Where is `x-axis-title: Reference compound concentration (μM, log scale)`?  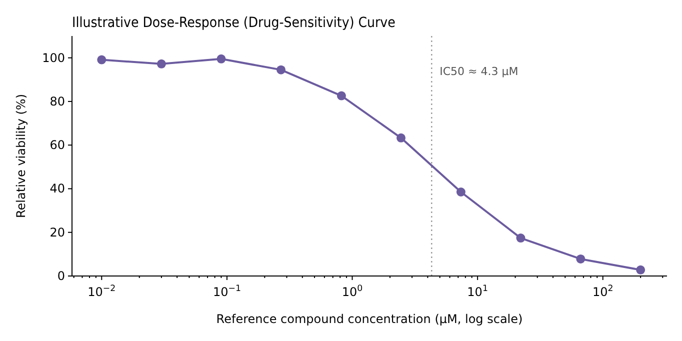
x-axis-title: Reference compound concentration (μM, log scale) is located at coordinates (369, 319).